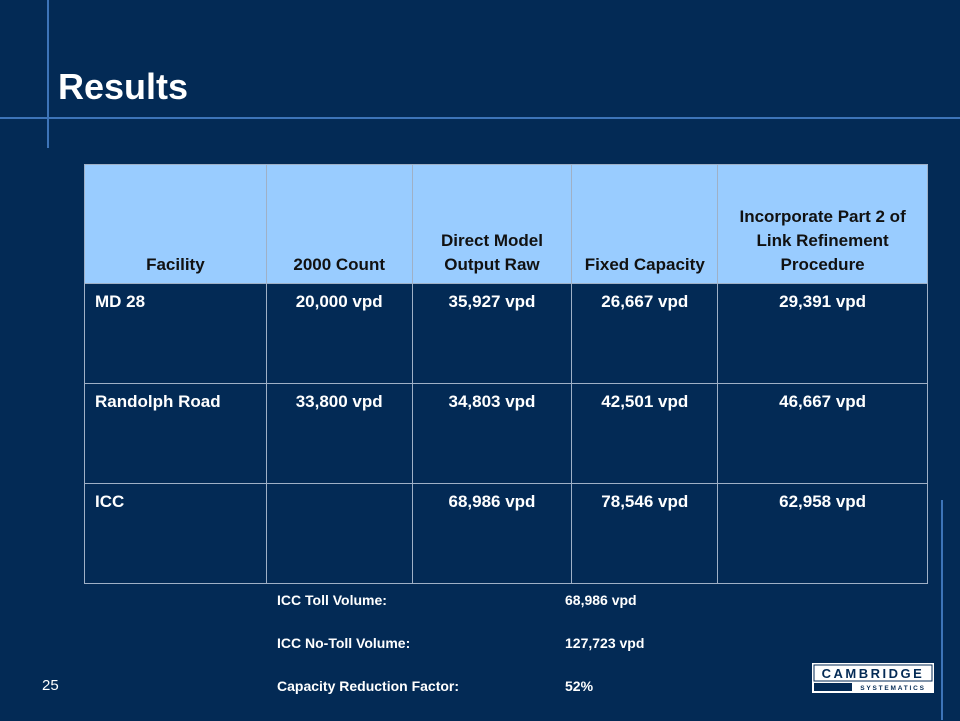 The width and height of the screenshot is (960, 721). I want to click on cell-direct-model: 68,986 vpd, so click(492, 533).